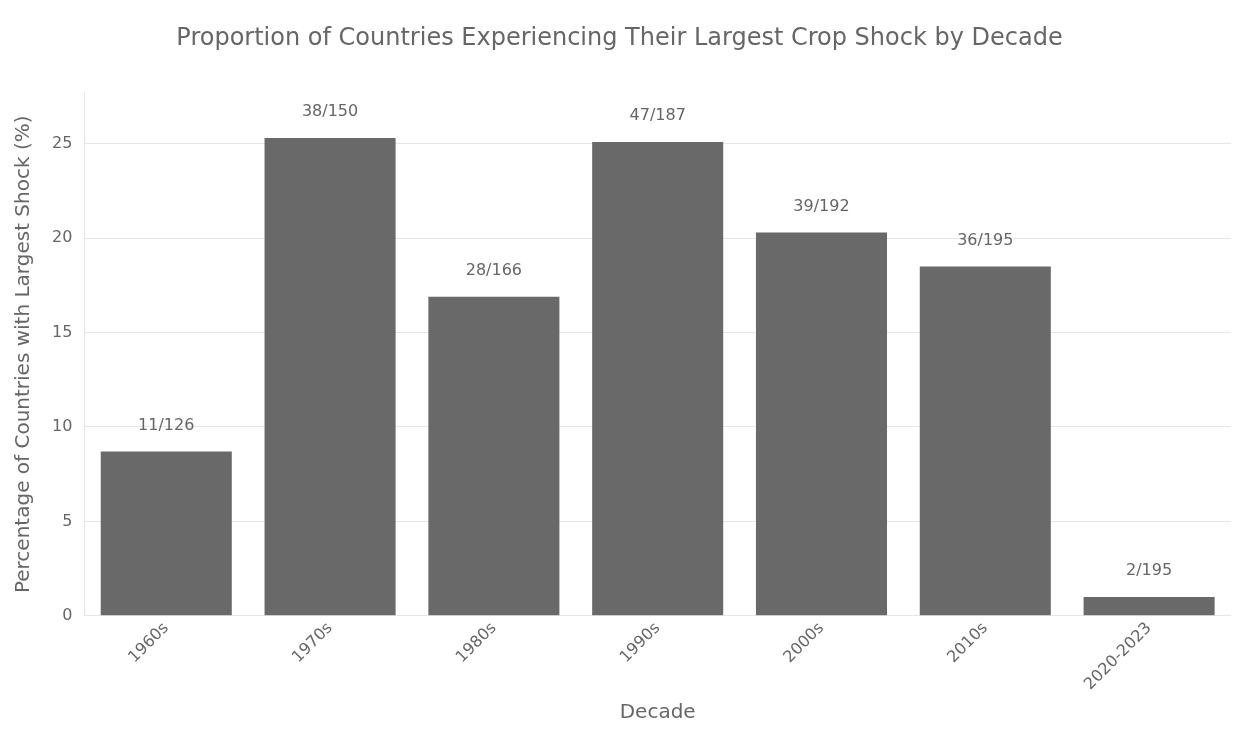 The image size is (1239, 737). I want to click on y-axis-title: Percentage of Countries with Largest Shock (%), so click(22, 354).